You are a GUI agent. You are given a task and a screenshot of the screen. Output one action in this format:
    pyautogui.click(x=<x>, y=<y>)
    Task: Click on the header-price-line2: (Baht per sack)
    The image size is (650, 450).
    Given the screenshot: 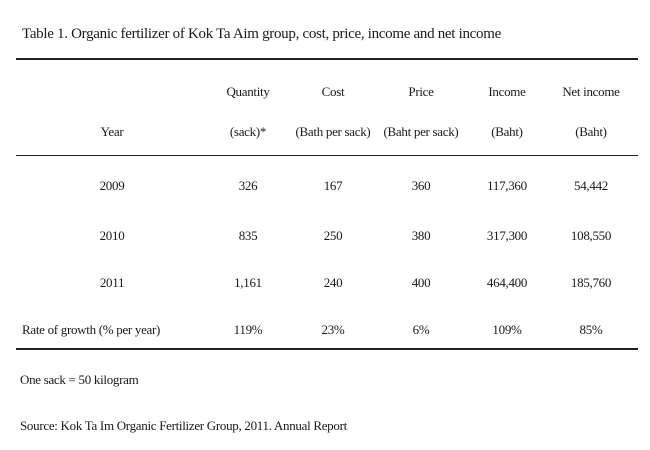 What is the action you would take?
    pyautogui.click(x=421, y=131)
    